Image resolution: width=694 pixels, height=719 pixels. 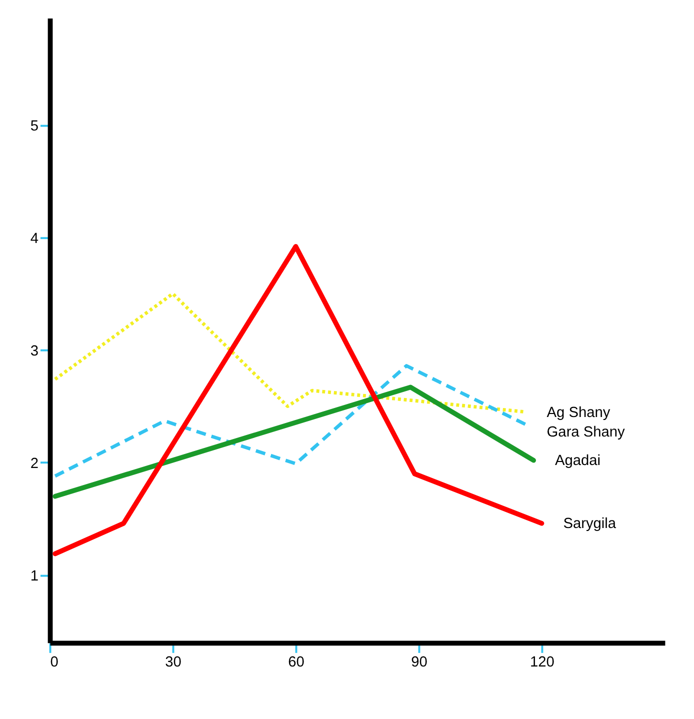 What do you see at coordinates (34, 576) in the screenshot?
I see `y-tick-label: 1` at bounding box center [34, 576].